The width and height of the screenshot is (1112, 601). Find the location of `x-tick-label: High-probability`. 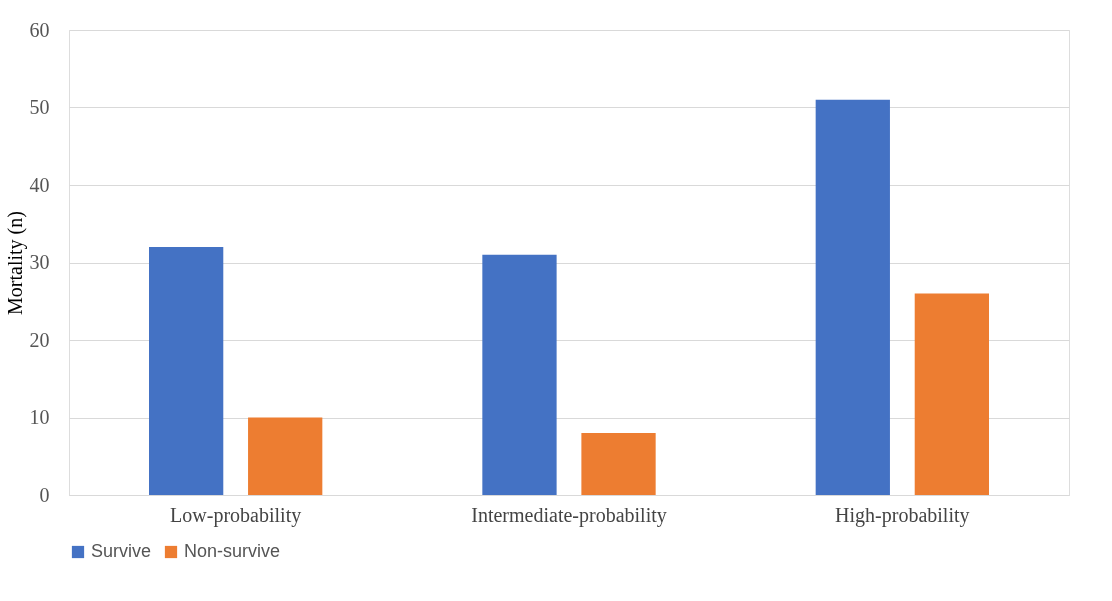

x-tick-label: High-probability is located at coordinates (902, 515).